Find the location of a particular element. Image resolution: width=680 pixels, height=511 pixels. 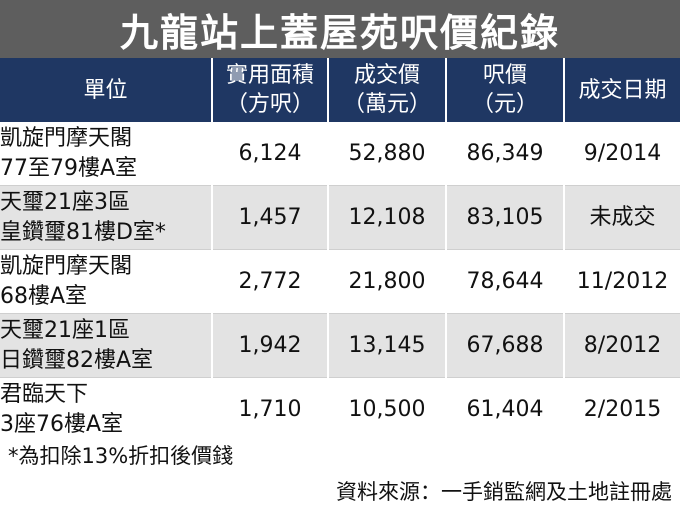

price-cell: 12,108 is located at coordinates (387, 217).